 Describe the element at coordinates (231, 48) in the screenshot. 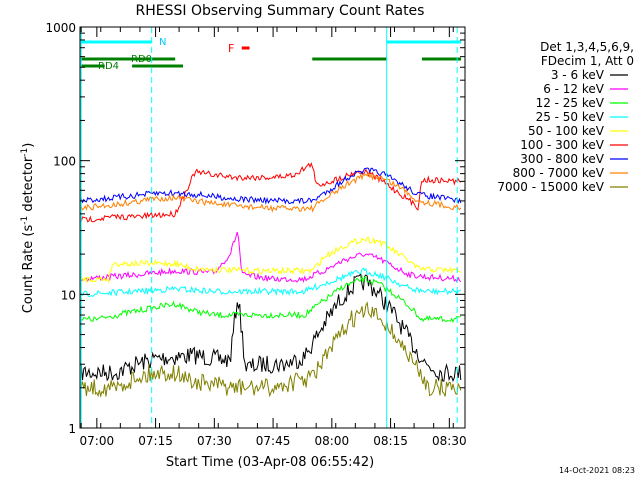

I see `flag-label-f: F` at that location.